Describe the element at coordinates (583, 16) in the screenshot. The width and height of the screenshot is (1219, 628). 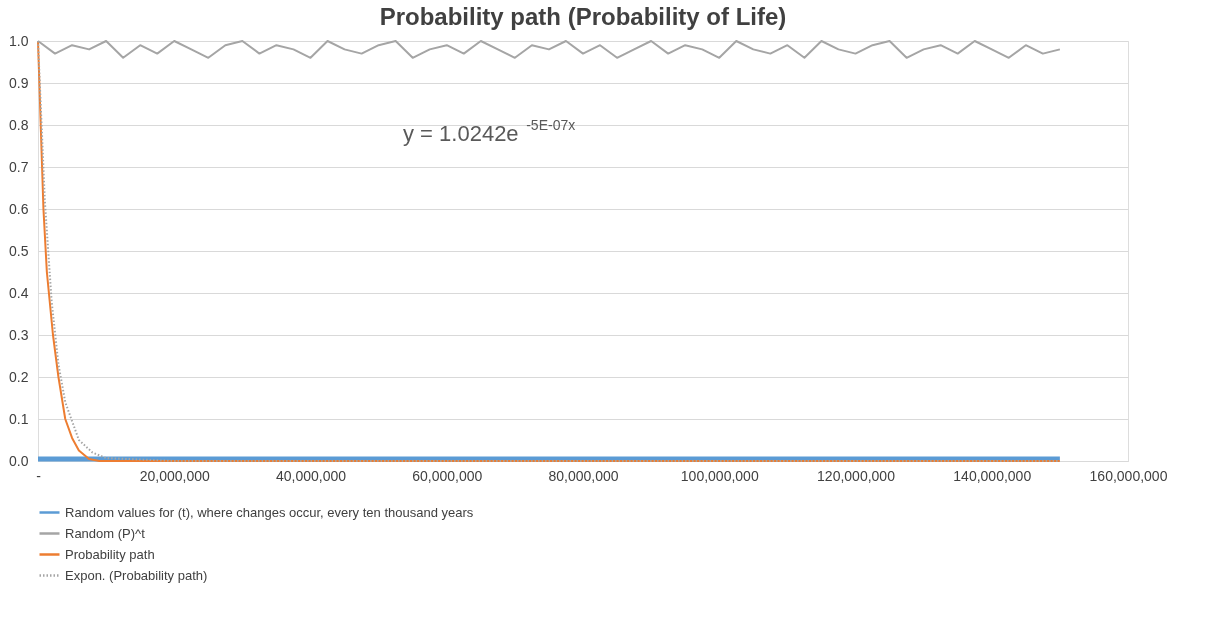
I see `chart-title: Probability path (Probability of Life)` at that location.